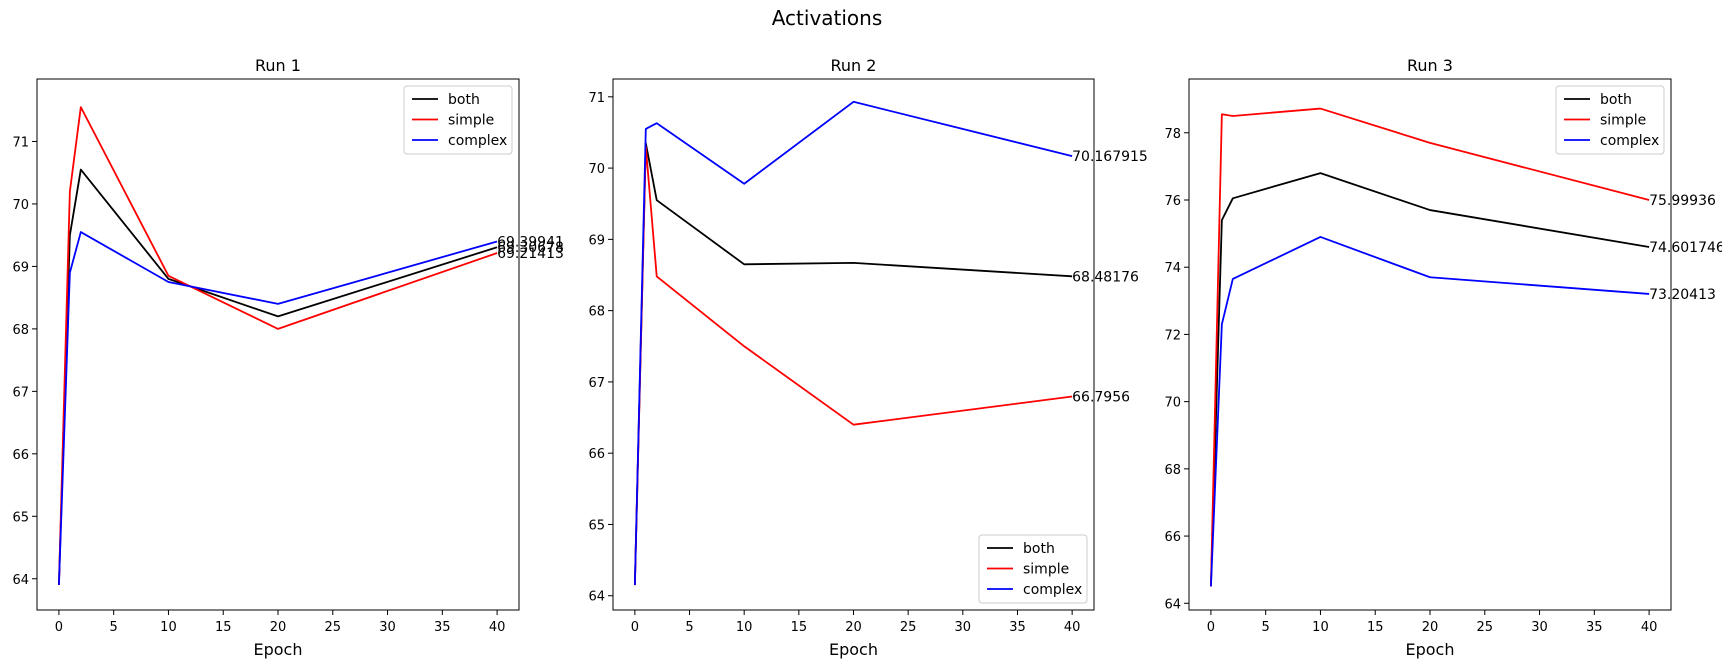 The image size is (1722, 665). I want to click on end-value-label-complex: 73.20413, so click(1682, 295).